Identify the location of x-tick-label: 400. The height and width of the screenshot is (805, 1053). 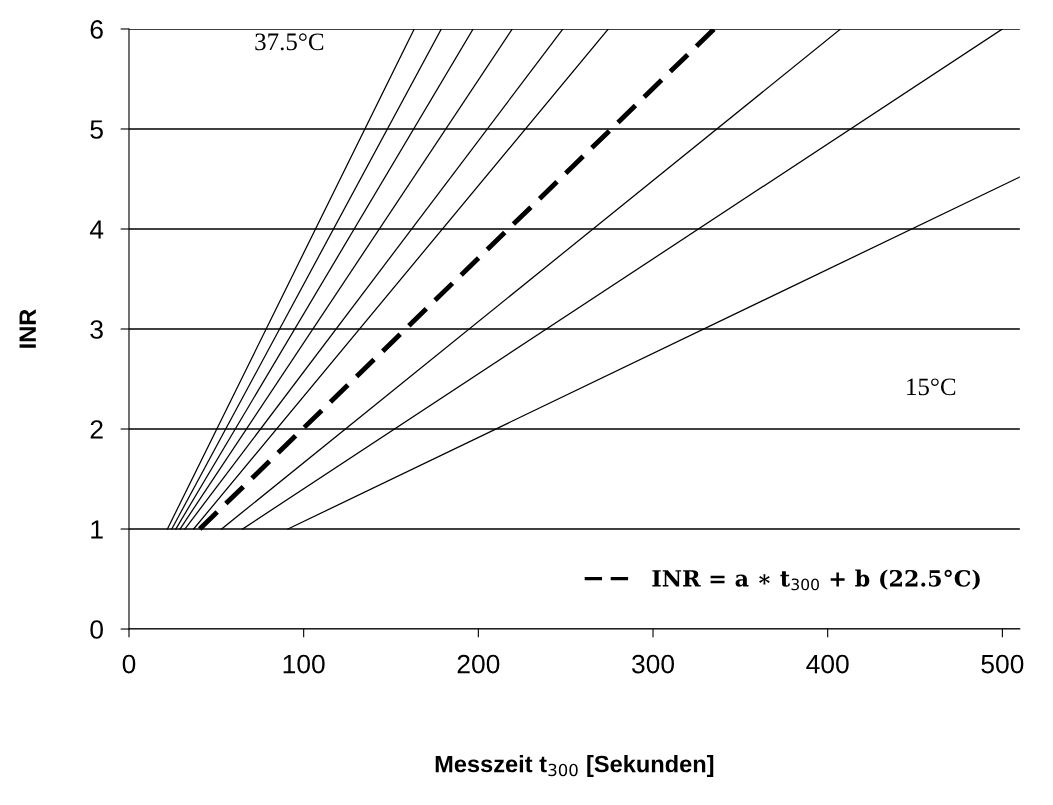
(827, 664).